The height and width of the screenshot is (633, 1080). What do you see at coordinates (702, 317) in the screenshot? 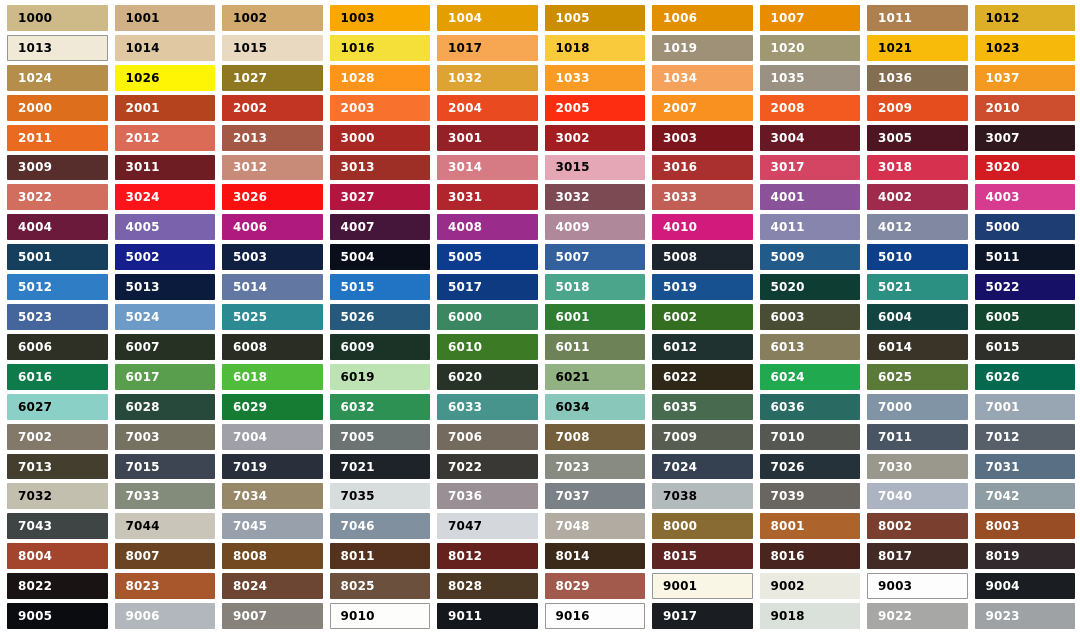
I see `swatch-6002: 6002` at bounding box center [702, 317].